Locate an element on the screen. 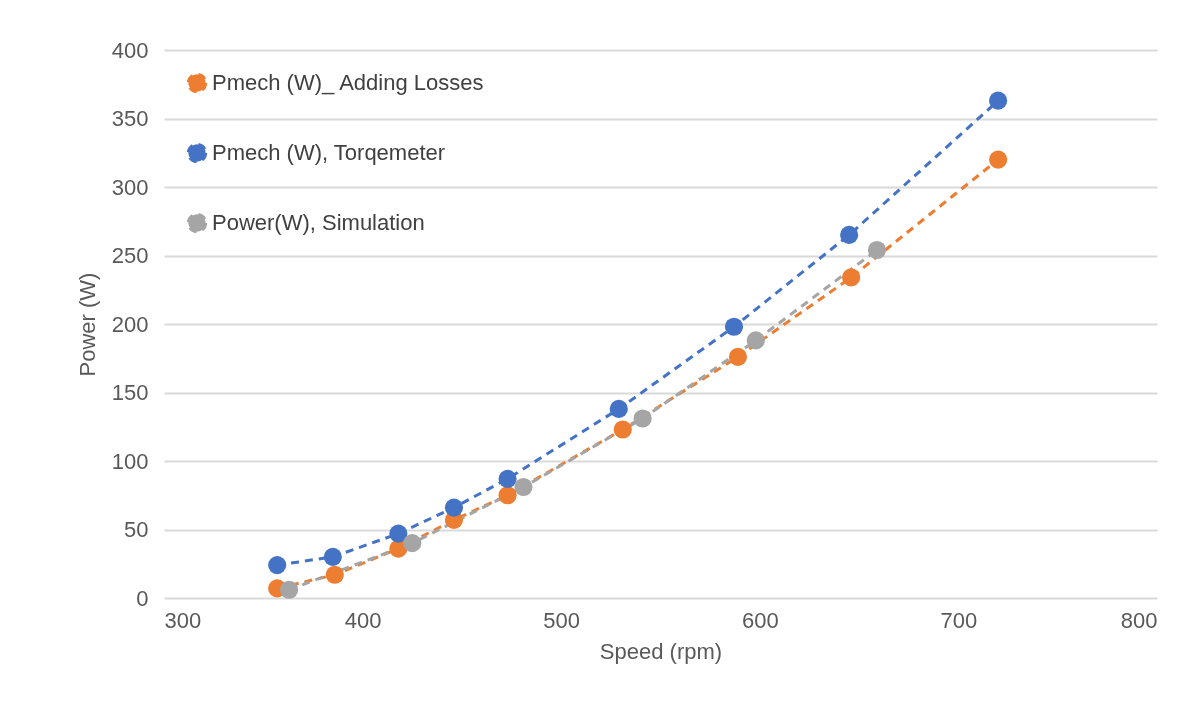 This screenshot has width=1202, height=721. legend-label: Pmech (W)_ Adding Losses is located at coordinates (348, 82).